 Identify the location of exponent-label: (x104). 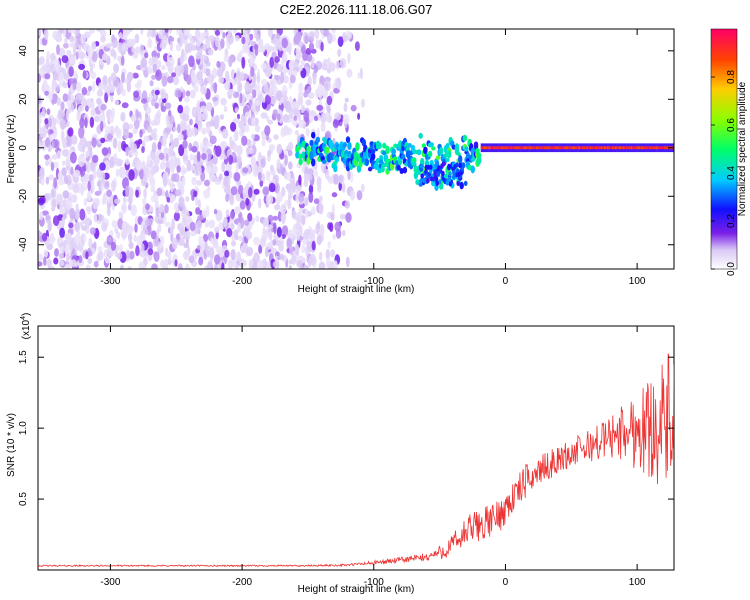
(26, 326).